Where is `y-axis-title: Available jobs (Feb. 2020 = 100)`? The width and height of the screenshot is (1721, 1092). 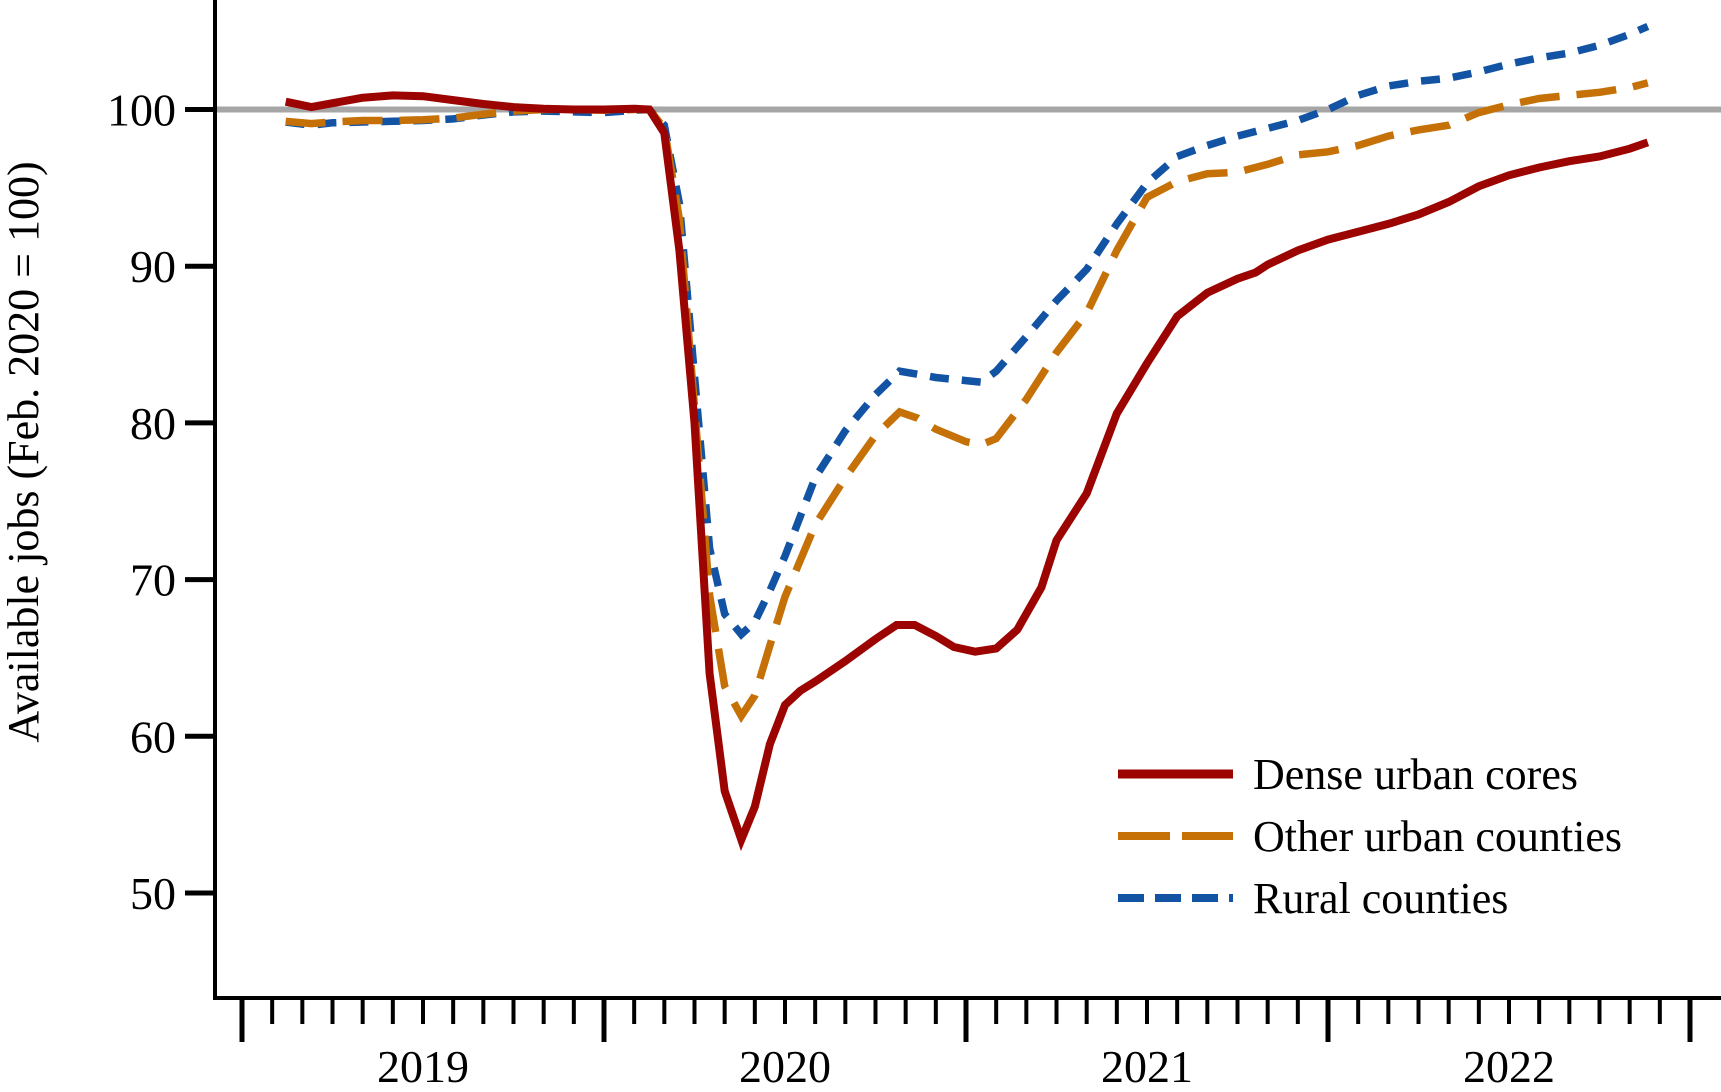
y-axis-title: Available jobs (Feb. 2020 = 100) is located at coordinates (24, 451).